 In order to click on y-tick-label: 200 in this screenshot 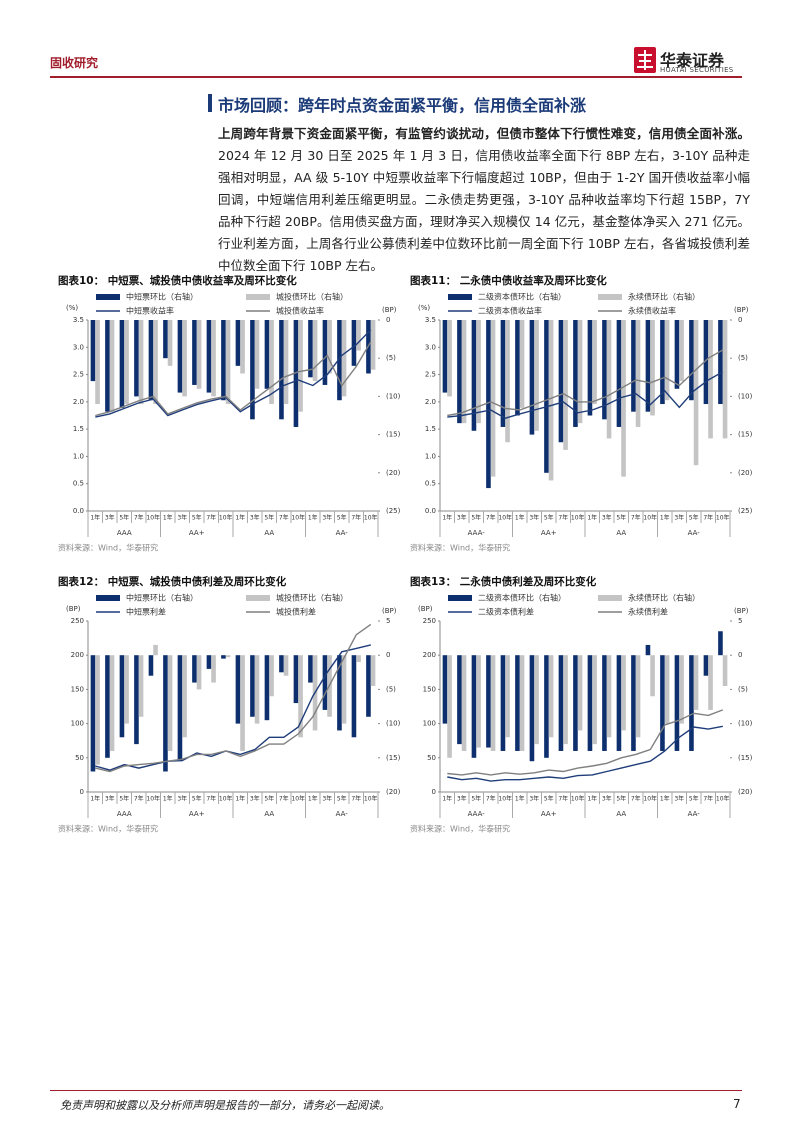, I will do `click(77, 655)`.